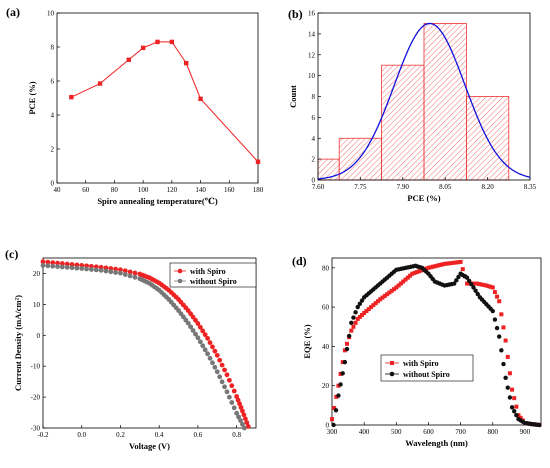  What do you see at coordinates (493, 432) in the screenshot?
I see `x-tick-label: 800` at bounding box center [493, 432].